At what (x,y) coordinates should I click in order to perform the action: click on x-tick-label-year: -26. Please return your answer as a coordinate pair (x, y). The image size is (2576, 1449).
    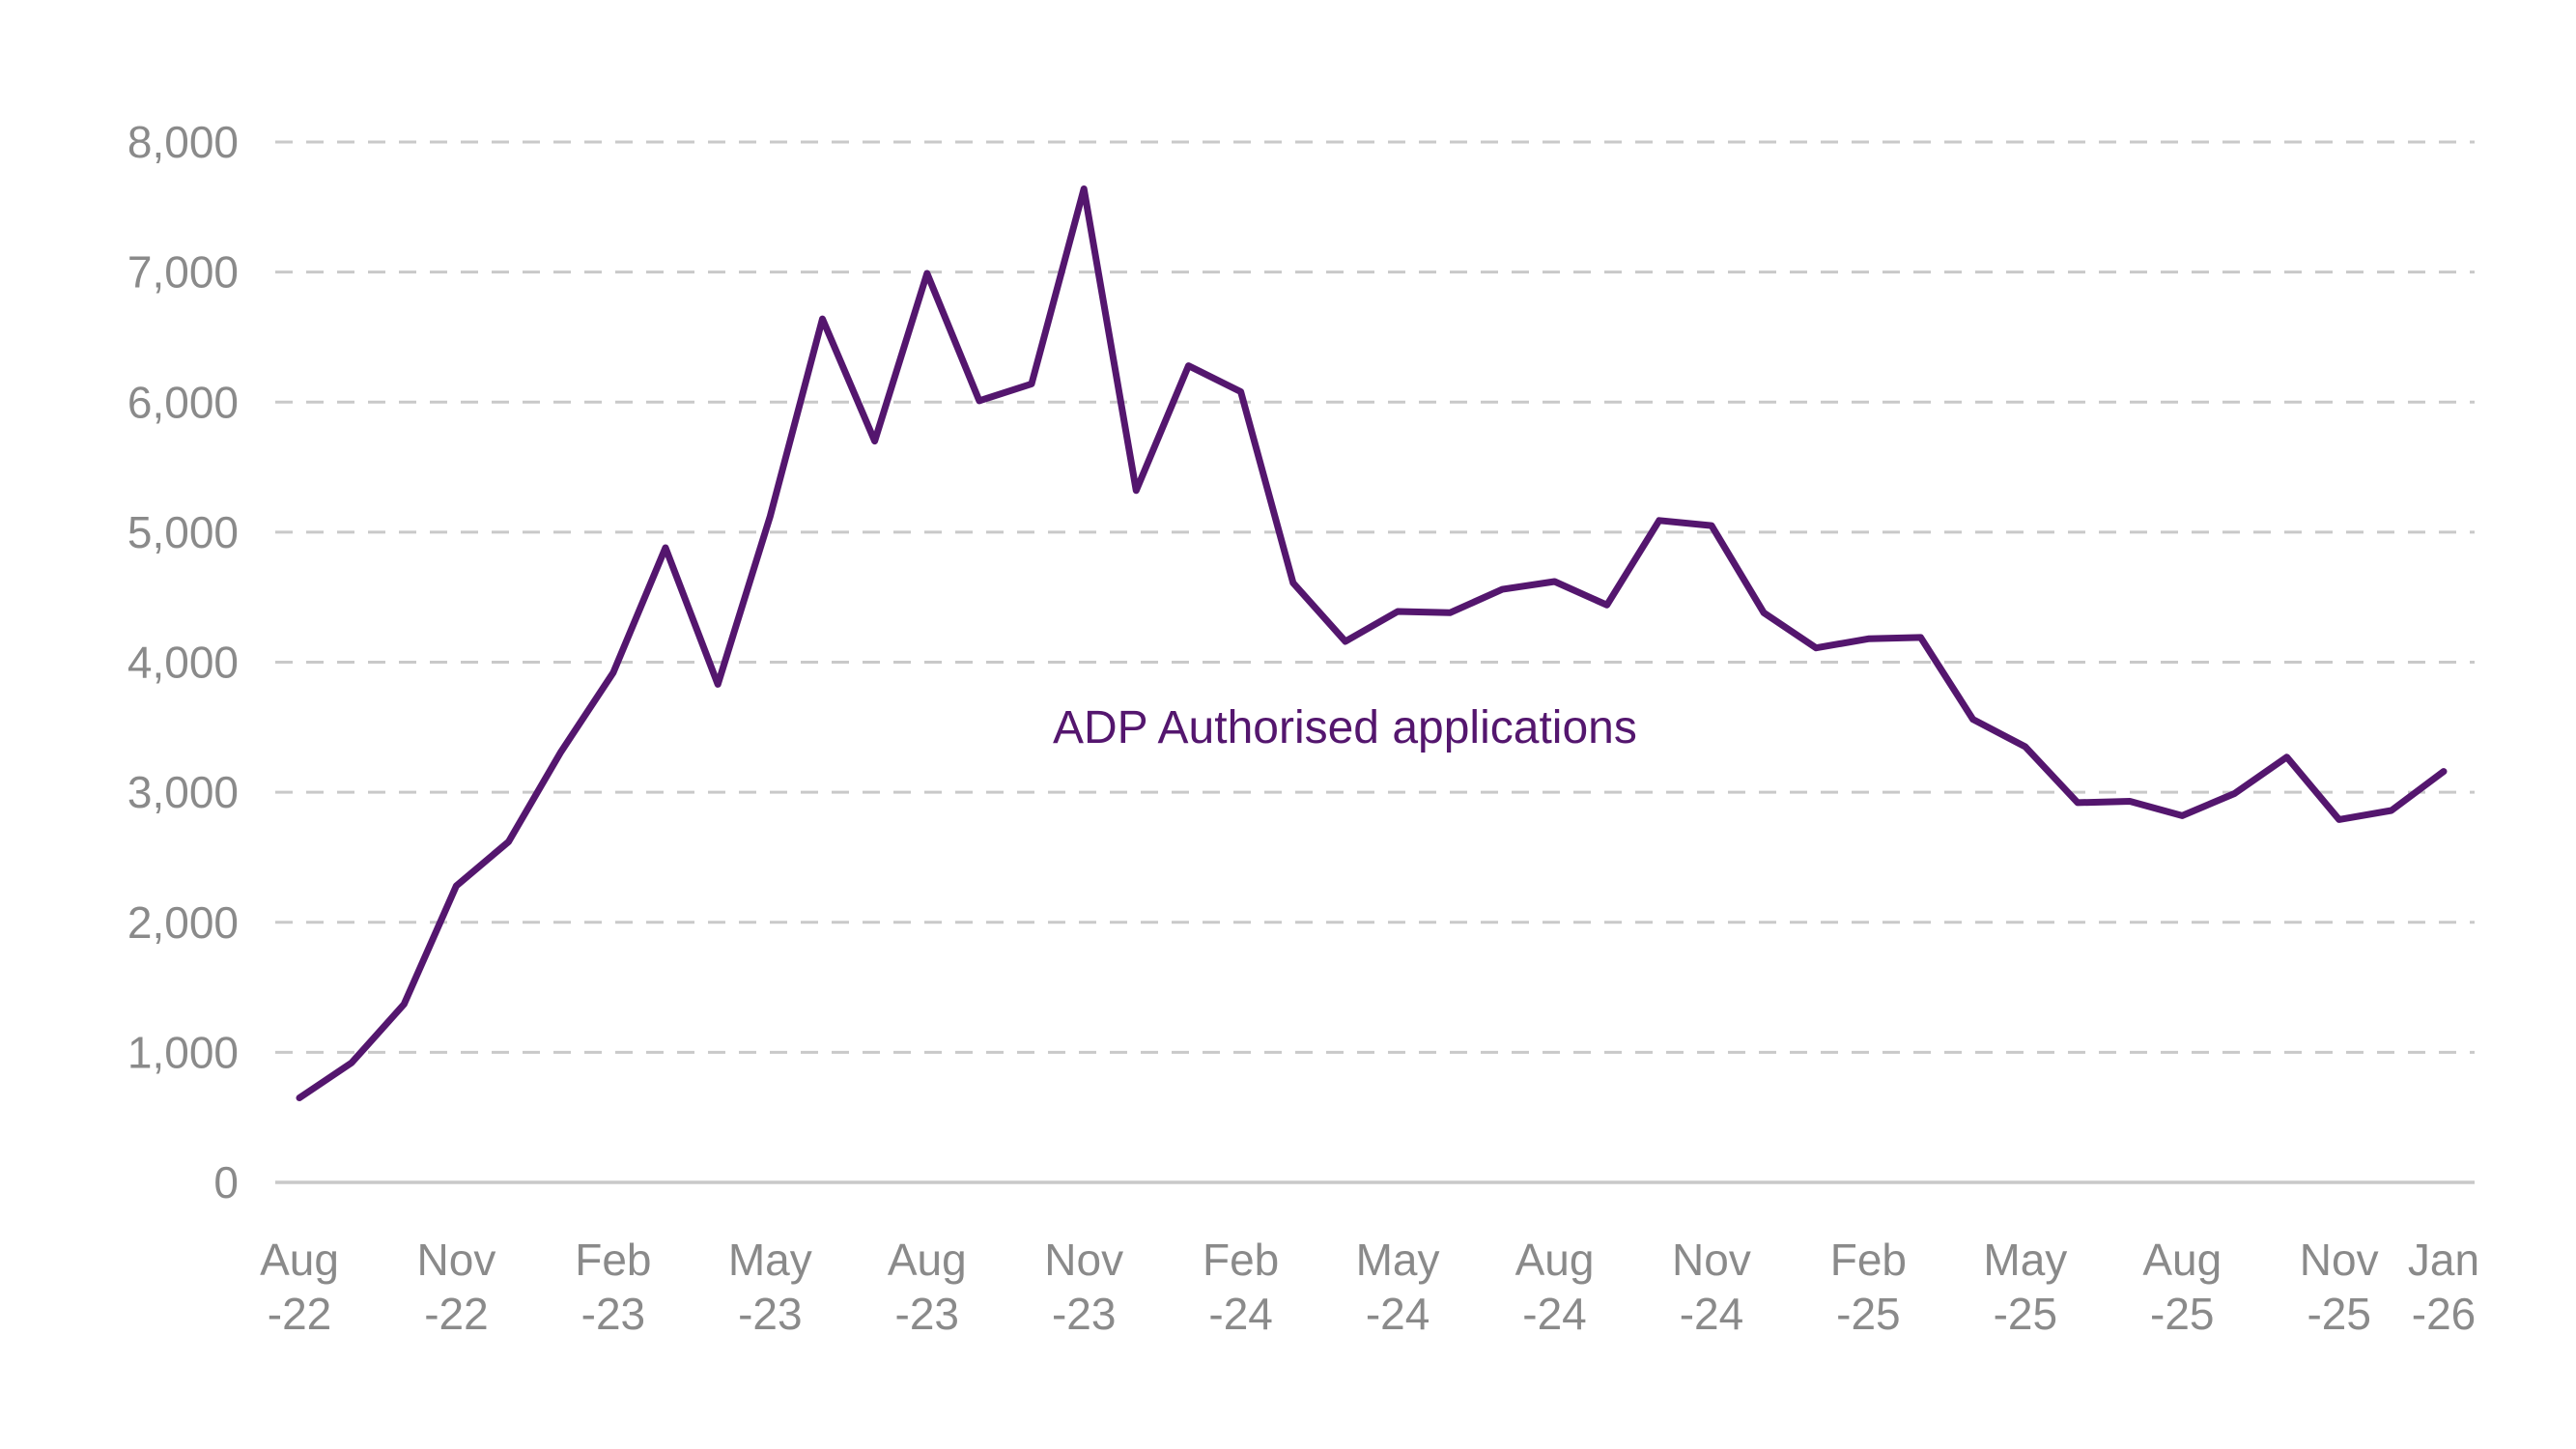
    Looking at the image, I should click on (2444, 1314).